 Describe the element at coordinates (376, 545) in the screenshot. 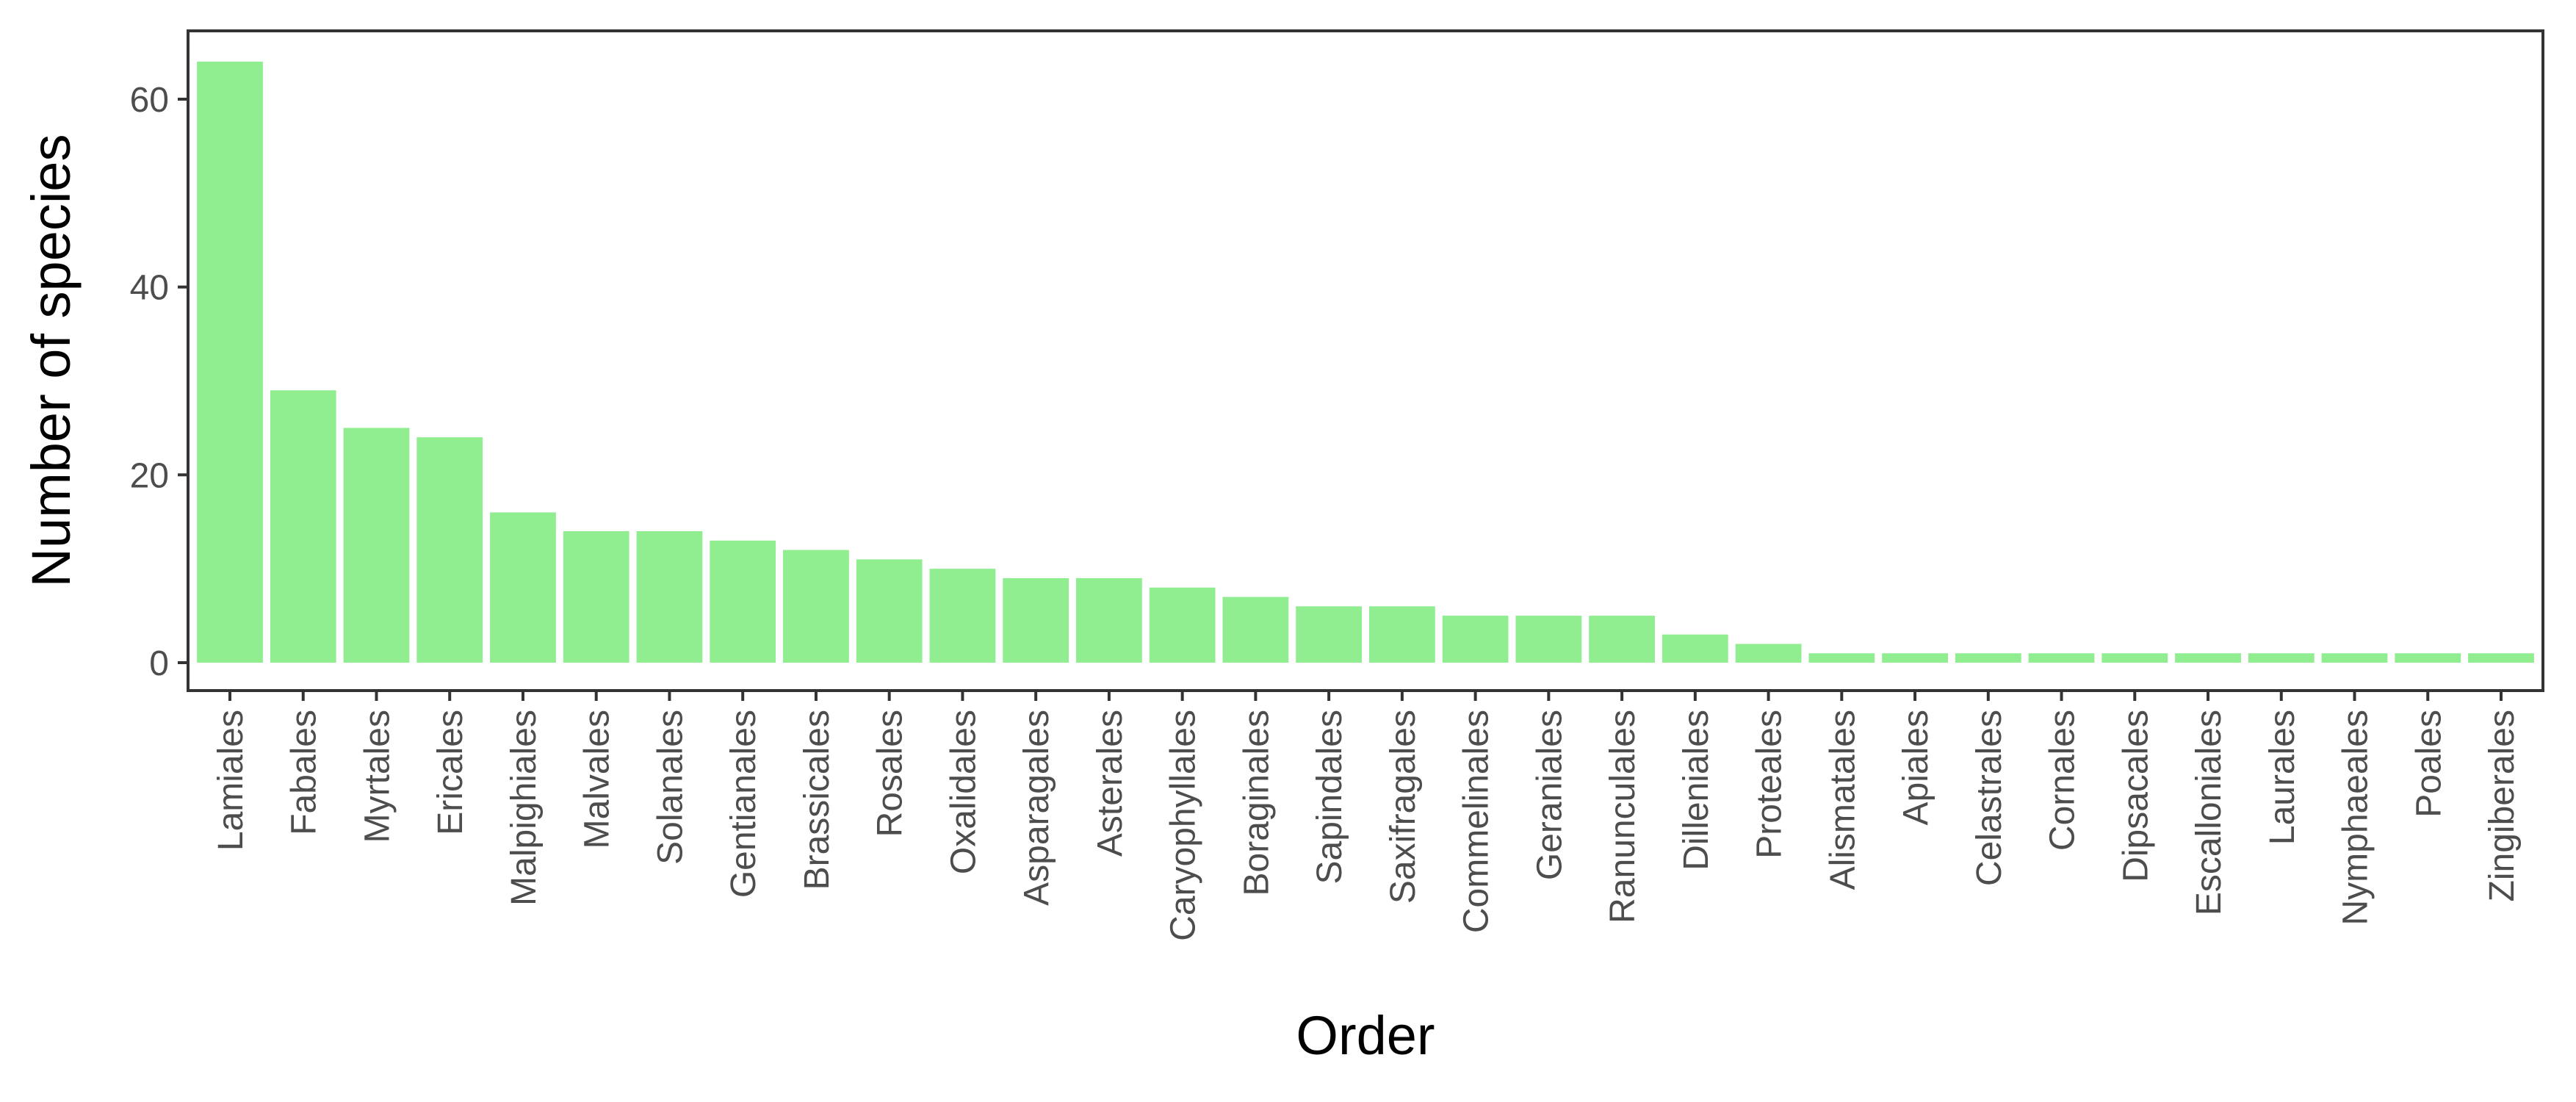

I see `bar-myrtales` at that location.